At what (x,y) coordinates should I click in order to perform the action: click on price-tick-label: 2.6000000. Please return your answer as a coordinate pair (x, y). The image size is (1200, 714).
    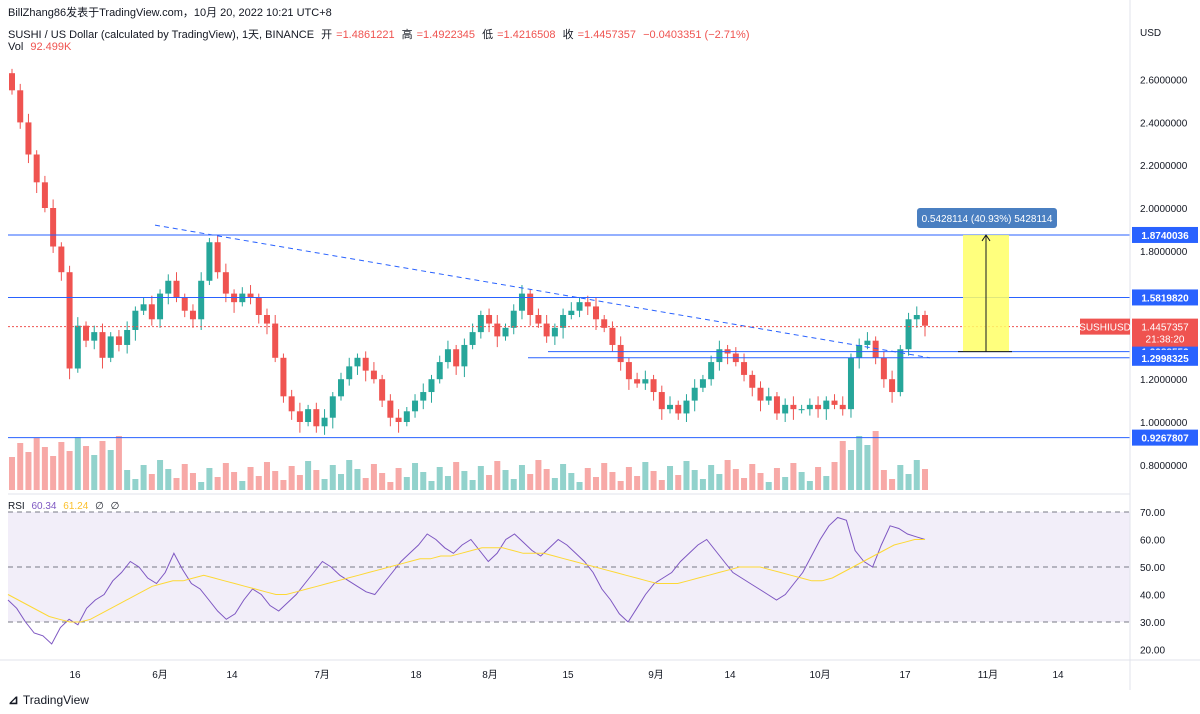
    Looking at the image, I should click on (1164, 81).